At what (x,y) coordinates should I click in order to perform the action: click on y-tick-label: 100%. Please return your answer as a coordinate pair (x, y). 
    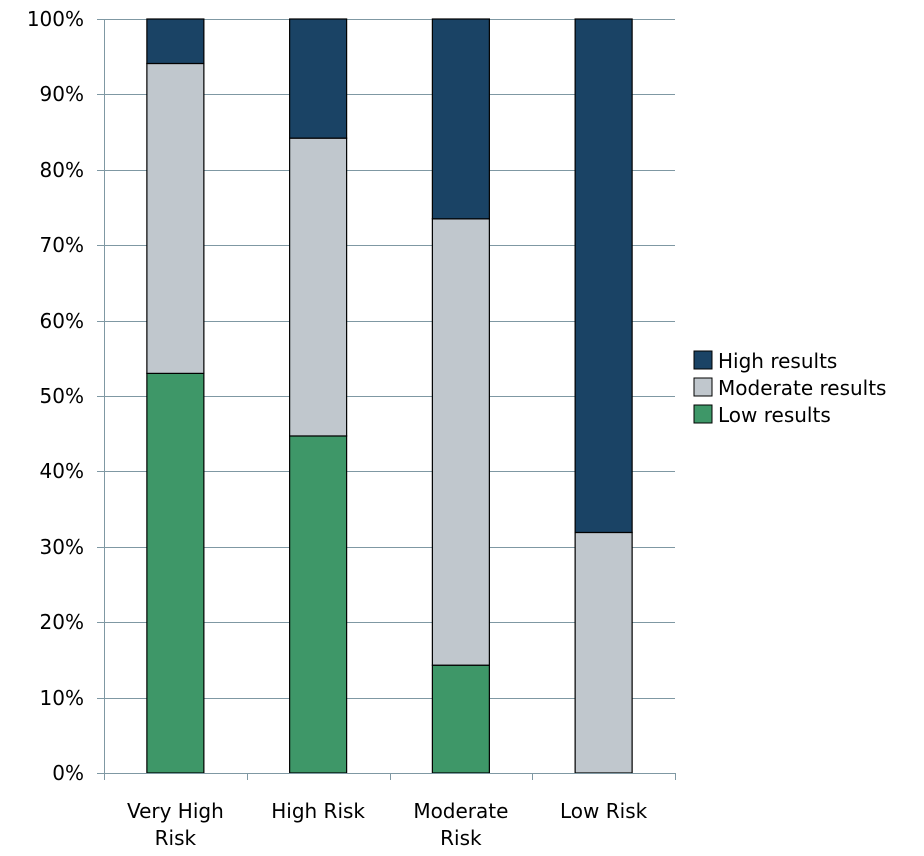
    Looking at the image, I should click on (55, 19).